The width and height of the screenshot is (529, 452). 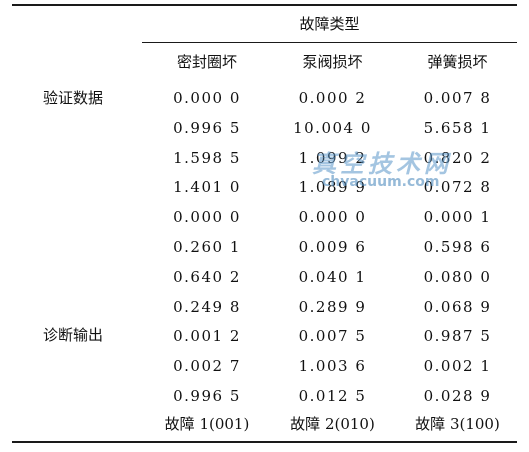 What do you see at coordinates (207, 277) in the screenshot?
I see `table-cell: 0.640 2` at bounding box center [207, 277].